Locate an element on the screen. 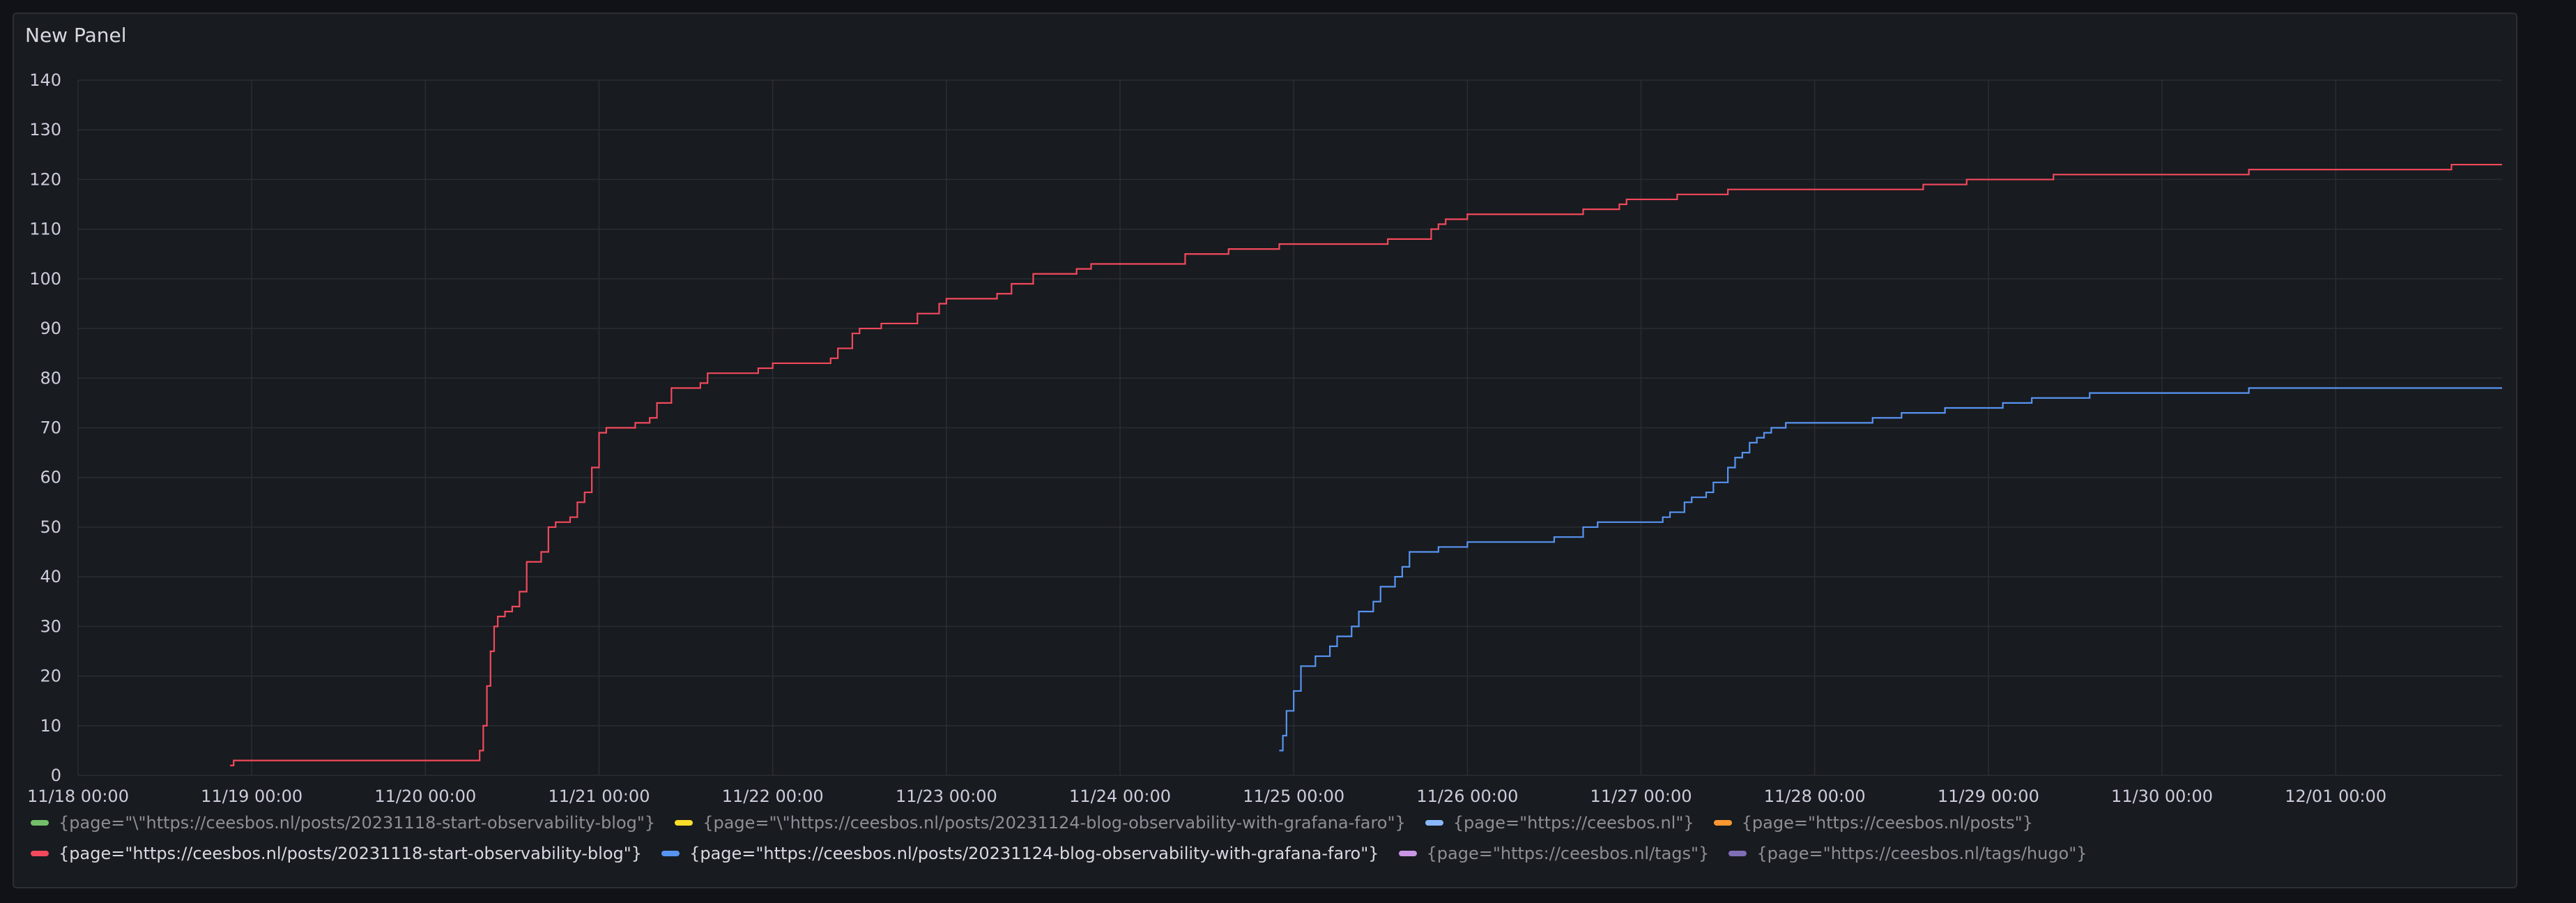 This screenshot has width=2576, height=903. y-tick-label: 20 is located at coordinates (51, 676).